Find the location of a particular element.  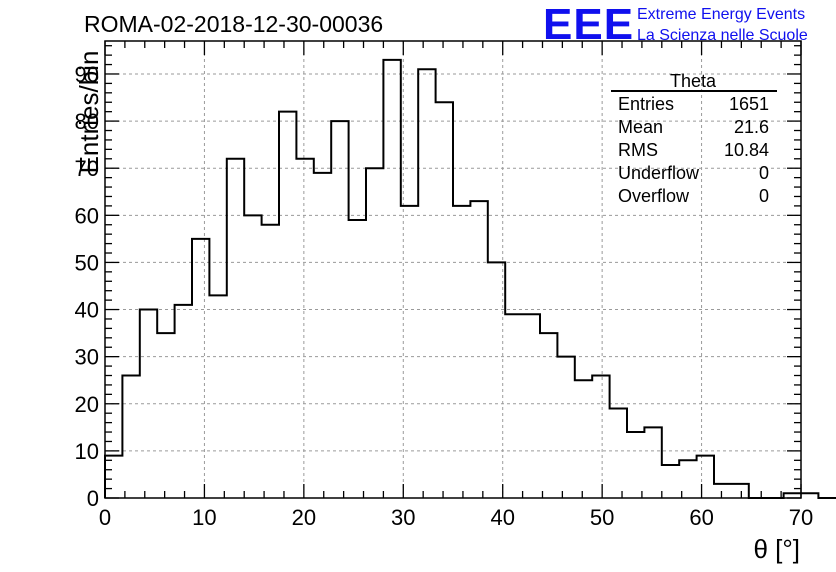

stats-value: 10.84 is located at coordinates (746, 150).